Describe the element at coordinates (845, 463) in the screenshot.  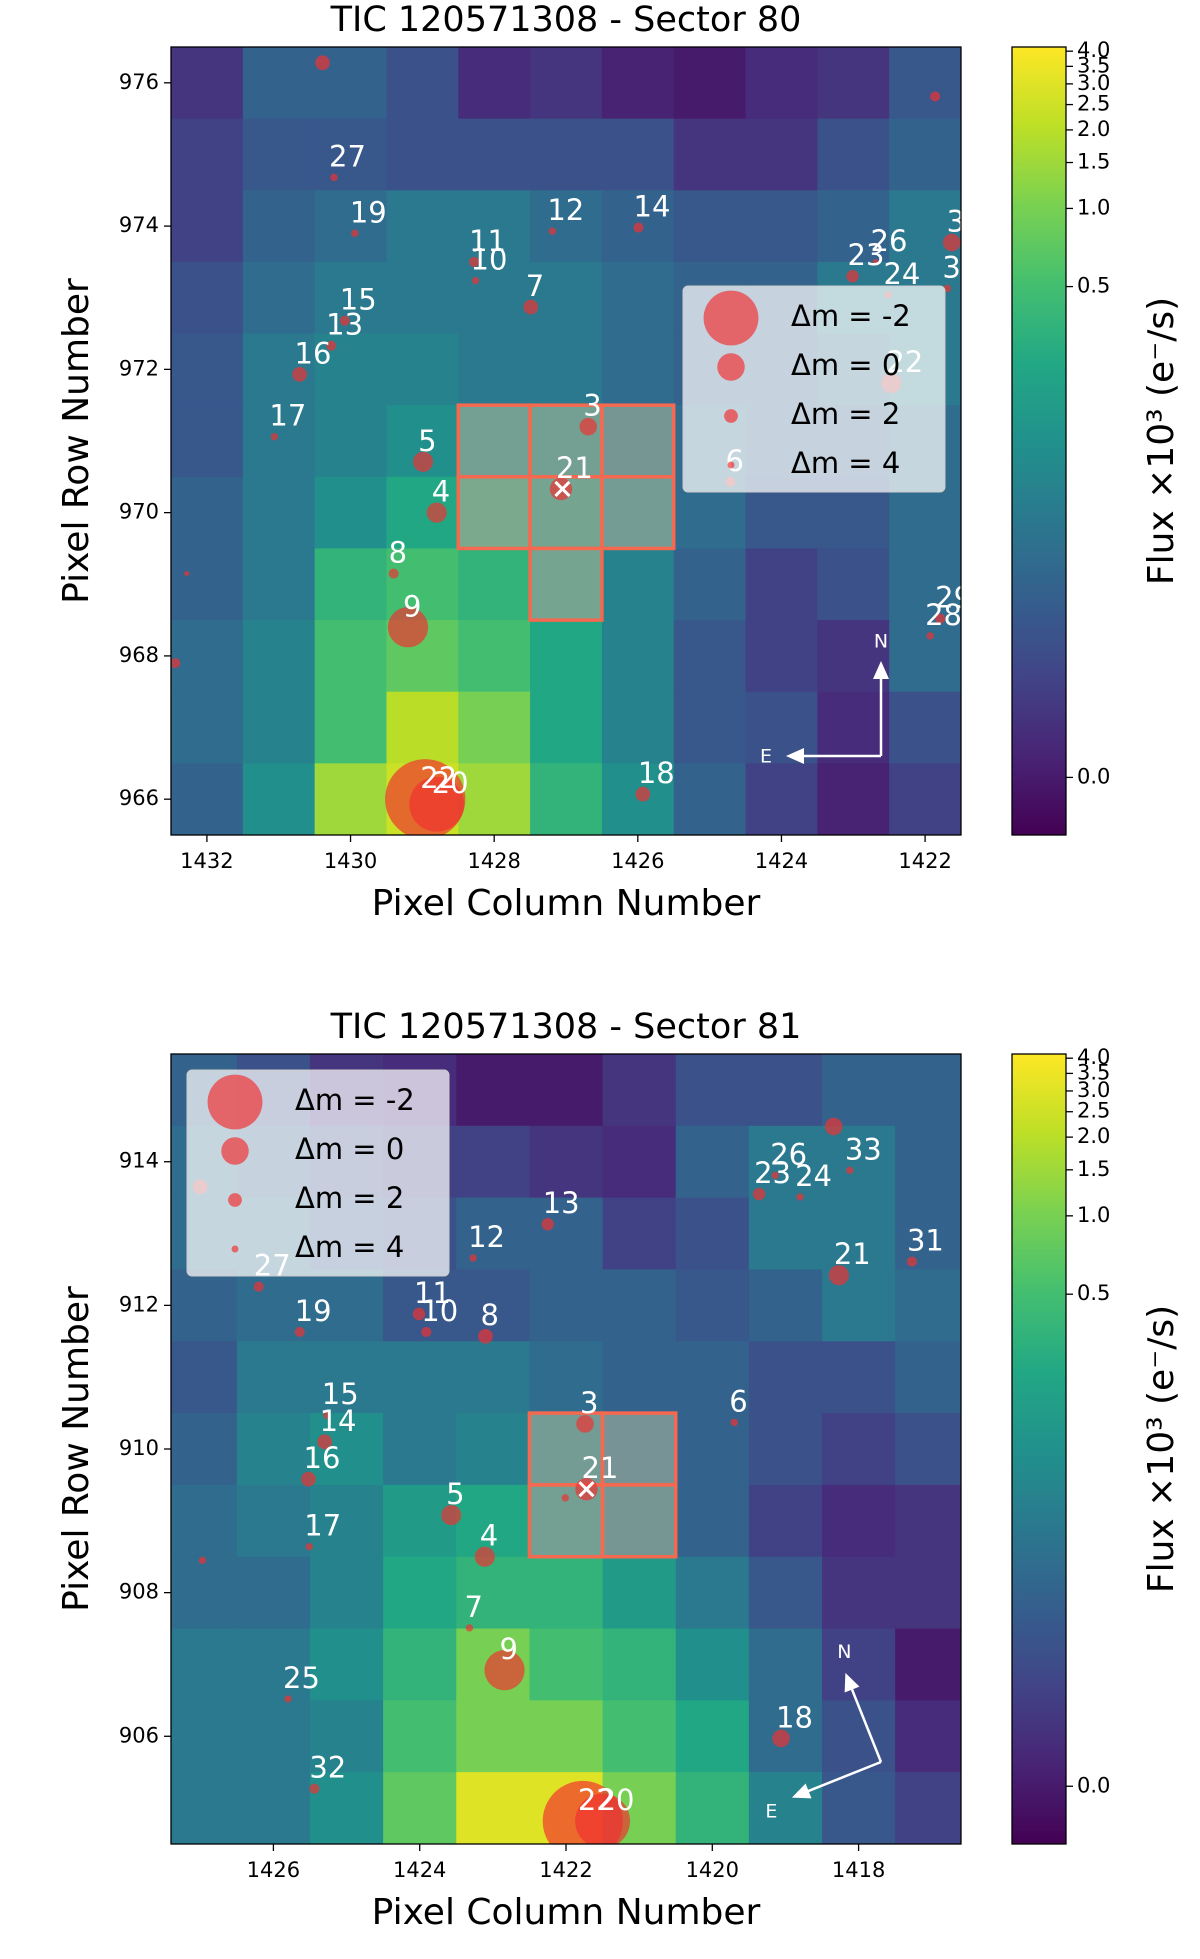
I see `legend-label: Δm = 4` at that location.